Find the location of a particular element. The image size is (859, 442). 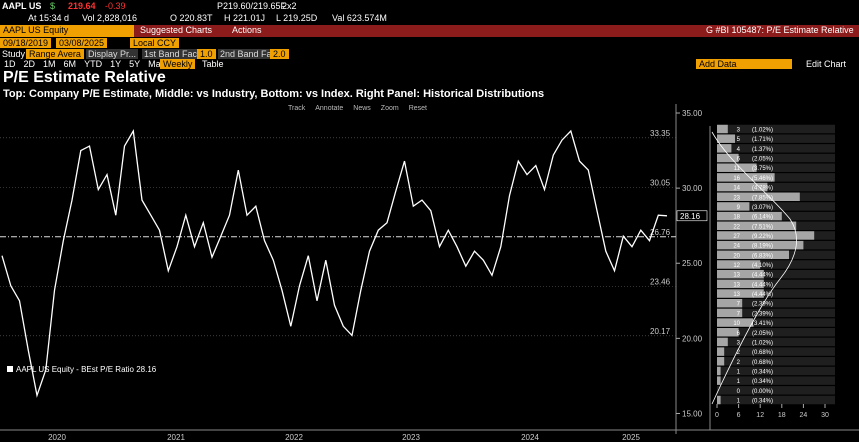

hist-percent: (3.07%) is located at coordinates (762, 208).